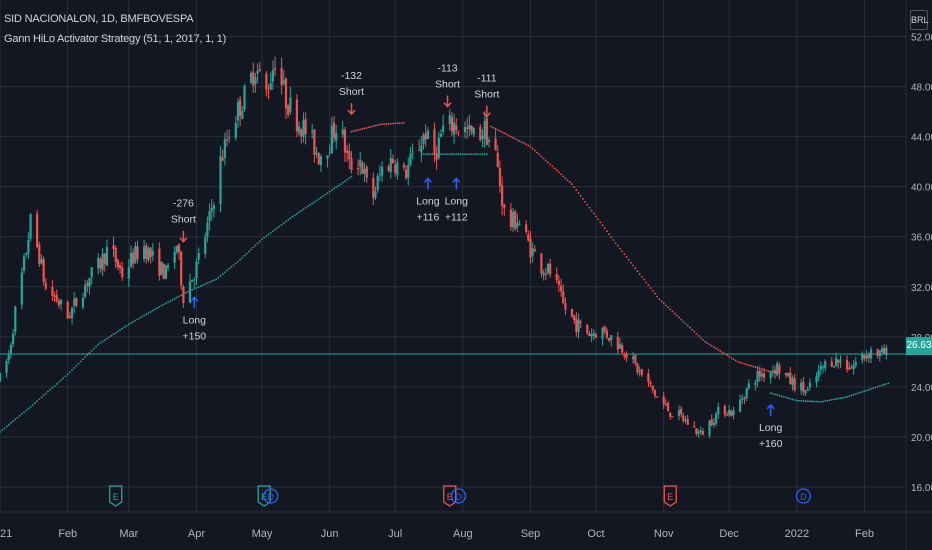 This screenshot has height=550, width=932. I want to click on event-marker-label: E, so click(670, 497).